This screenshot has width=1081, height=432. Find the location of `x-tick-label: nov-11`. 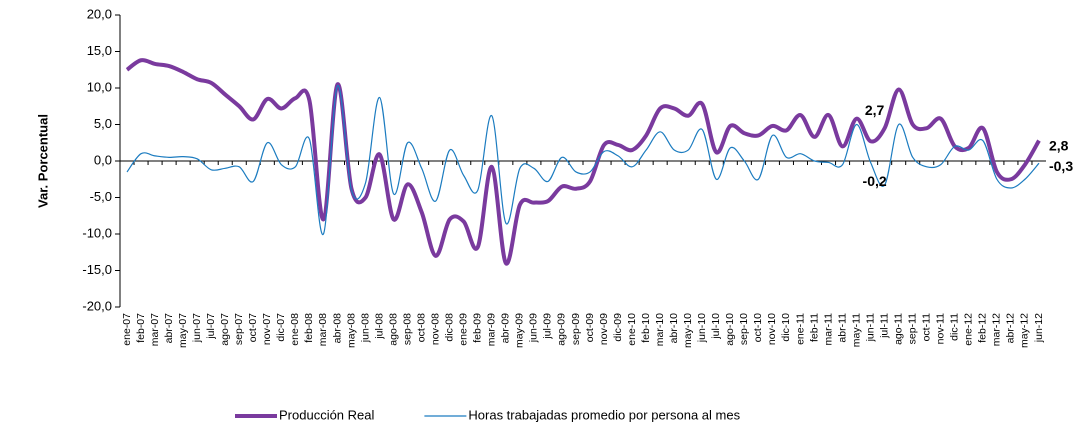

x-tick-label: nov-11 is located at coordinates (941, 328).